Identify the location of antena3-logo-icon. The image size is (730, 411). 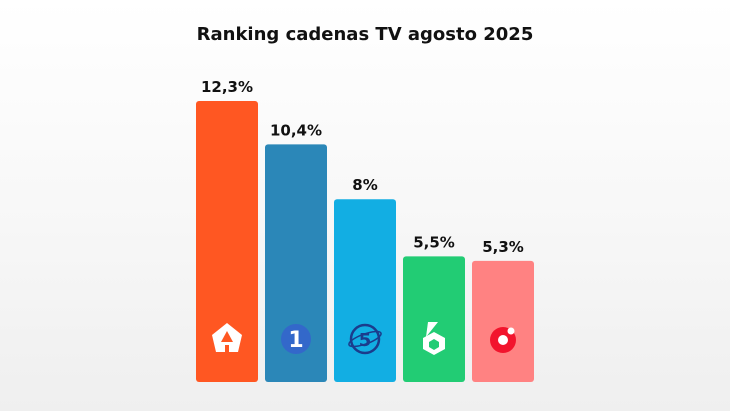
(227, 337).